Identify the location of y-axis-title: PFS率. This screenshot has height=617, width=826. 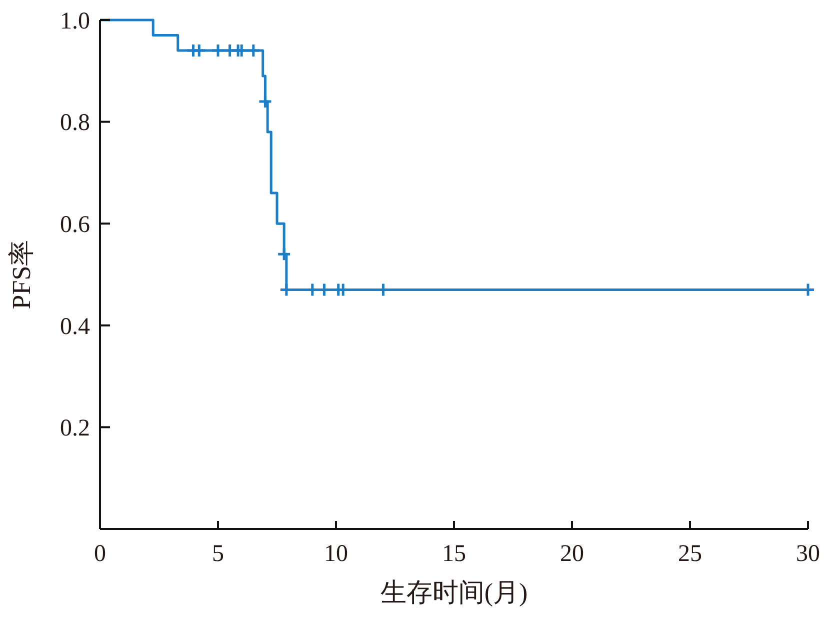
(21, 275).